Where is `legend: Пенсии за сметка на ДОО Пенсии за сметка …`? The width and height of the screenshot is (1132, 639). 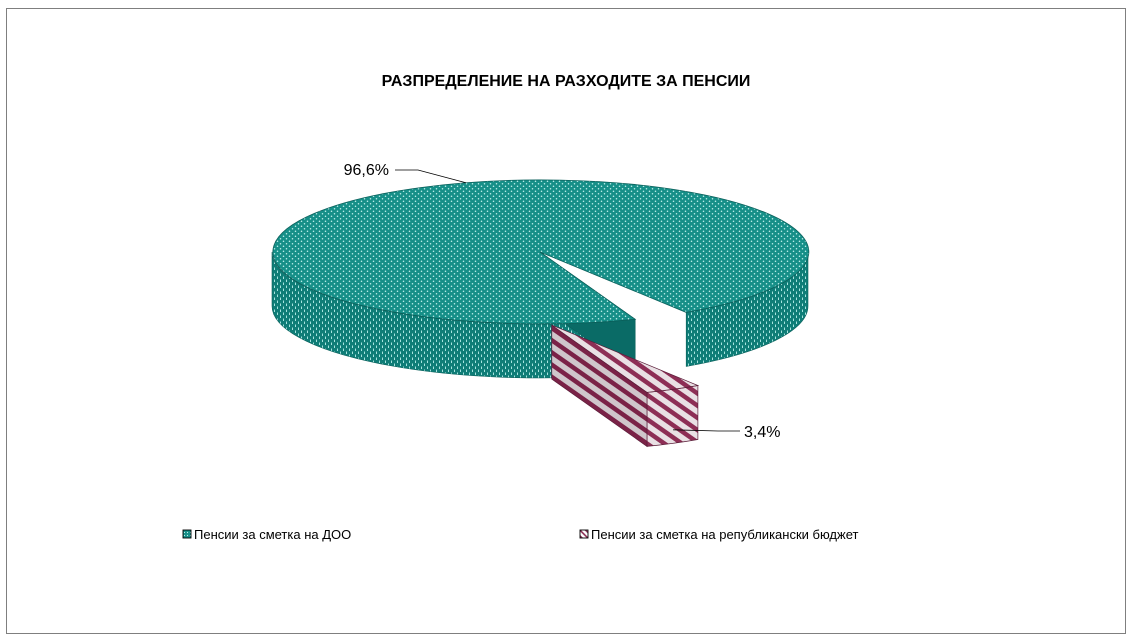 legend: Пенсии за сметка на ДОО Пенсии за сметка … is located at coordinates (520, 534).